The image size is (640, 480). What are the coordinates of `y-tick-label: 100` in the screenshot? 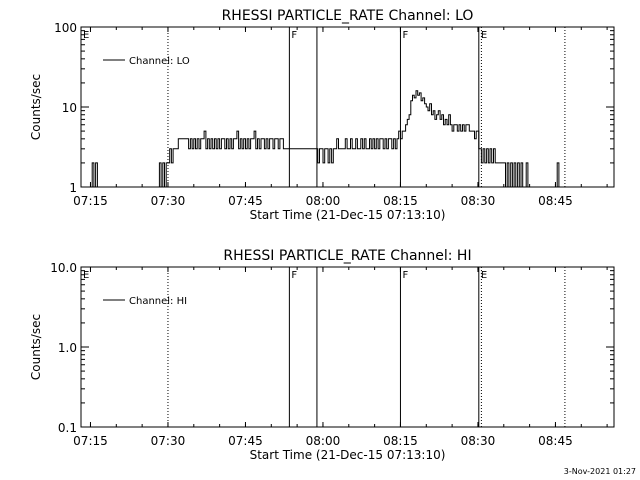 It's located at (65, 28).